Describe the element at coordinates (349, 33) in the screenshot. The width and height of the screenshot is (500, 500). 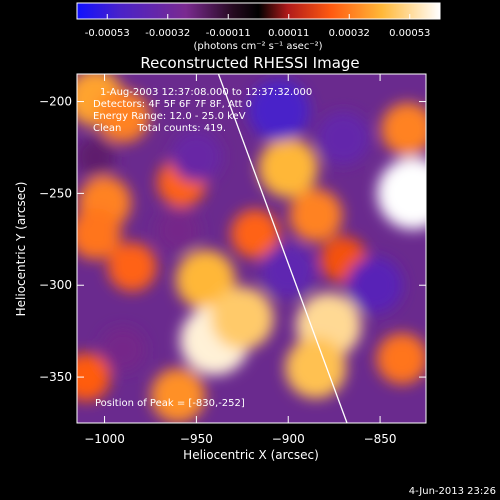
I see `colorbar-tick-label: 0.00032` at that location.